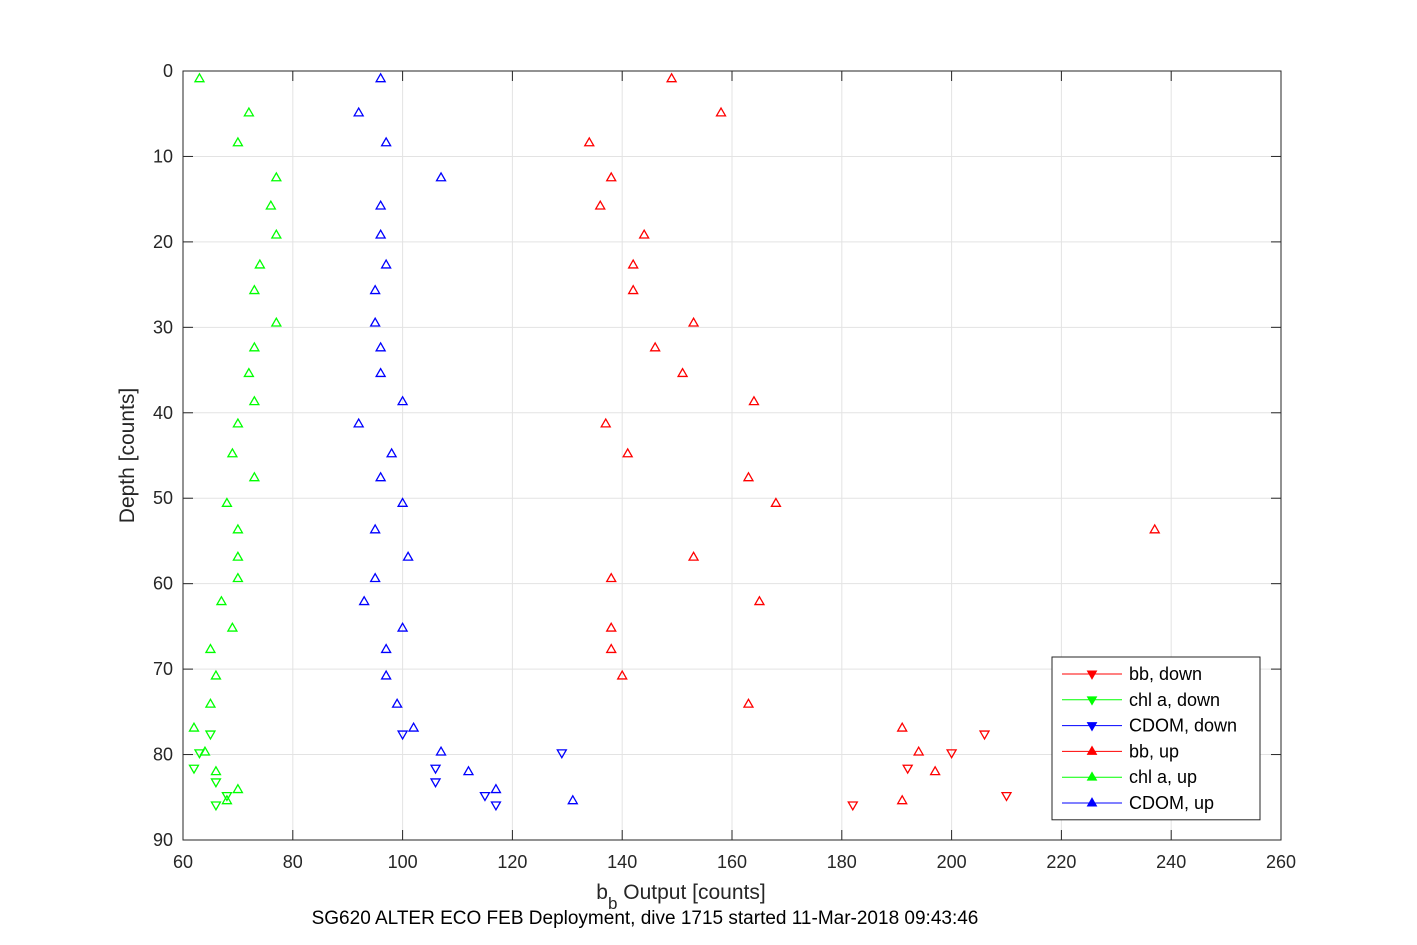 The image size is (1417, 945). I want to click on legend-item: CDOM, down, so click(1149, 726).